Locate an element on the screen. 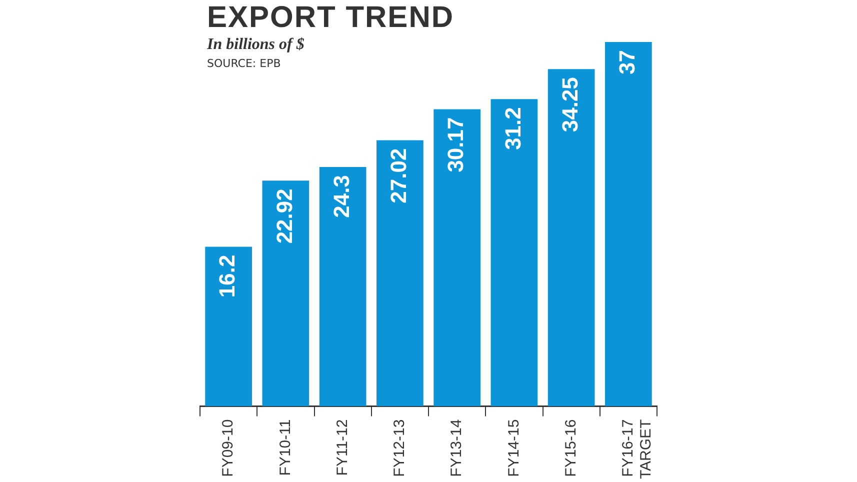 This screenshot has width=857, height=482. data-label: 16.2 is located at coordinates (227, 276).